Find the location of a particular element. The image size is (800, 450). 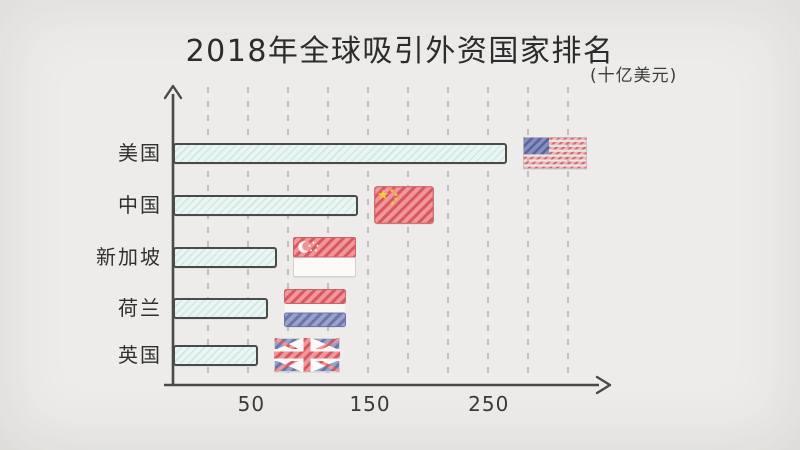

axis-unit-label: (十亿美元) is located at coordinates (634, 76).